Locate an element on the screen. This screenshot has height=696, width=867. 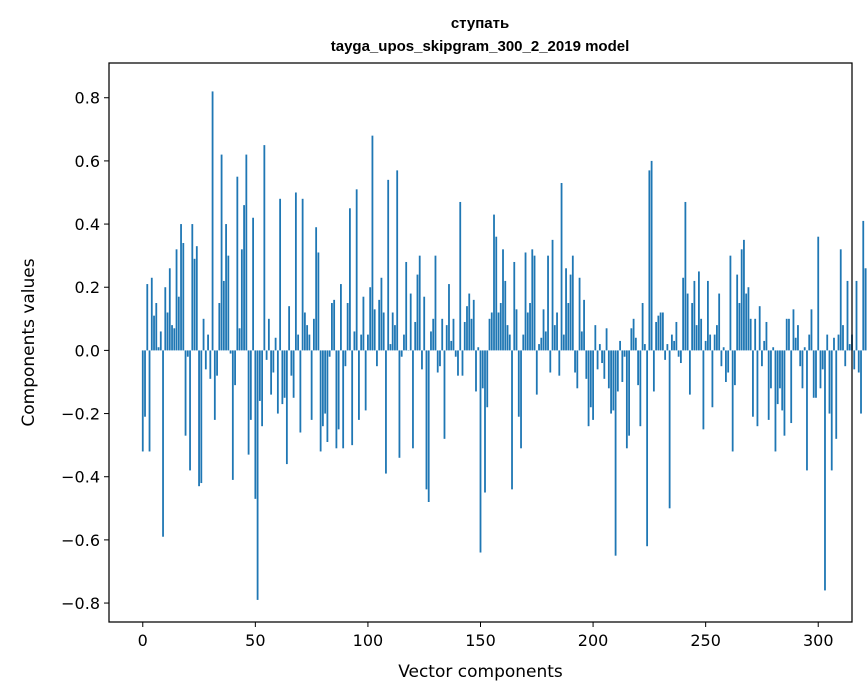
y-tick-label: −0.6 is located at coordinates (80, 540).